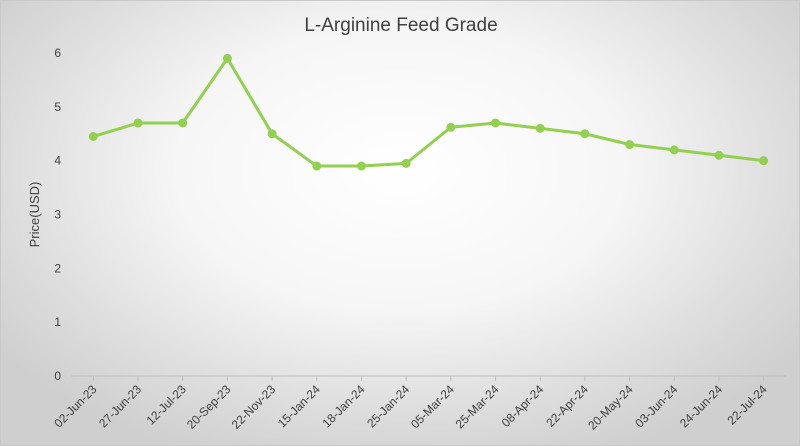 The image size is (800, 447). What do you see at coordinates (57, 107) in the screenshot?
I see `y-tick-label: 5` at bounding box center [57, 107].